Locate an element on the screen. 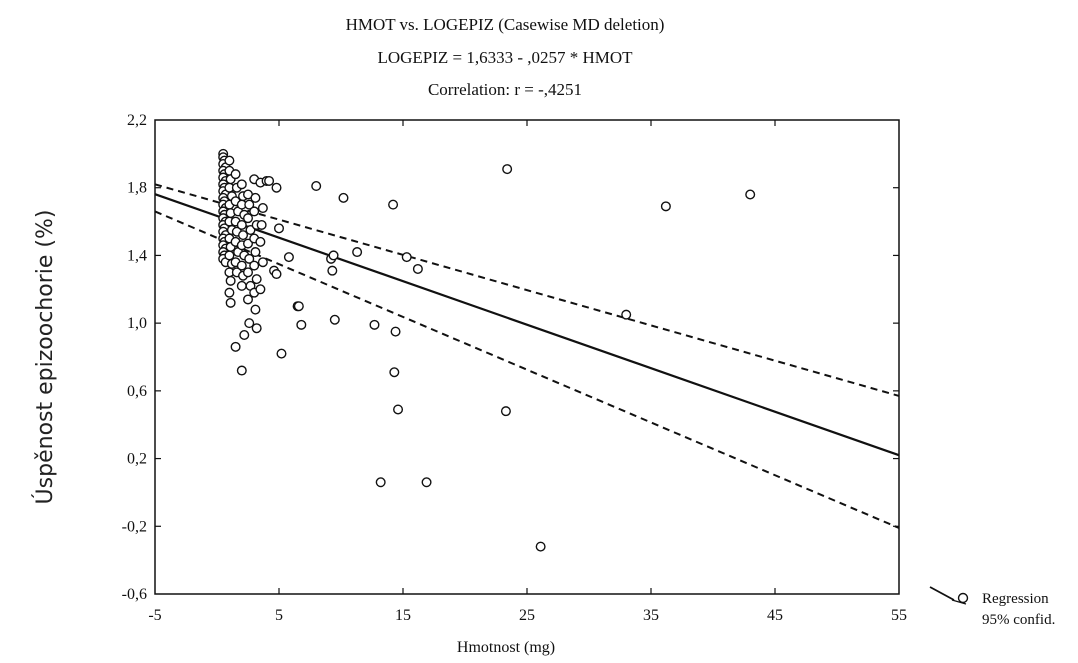  legend-confid-label: 95% confid. is located at coordinates (1018, 620).